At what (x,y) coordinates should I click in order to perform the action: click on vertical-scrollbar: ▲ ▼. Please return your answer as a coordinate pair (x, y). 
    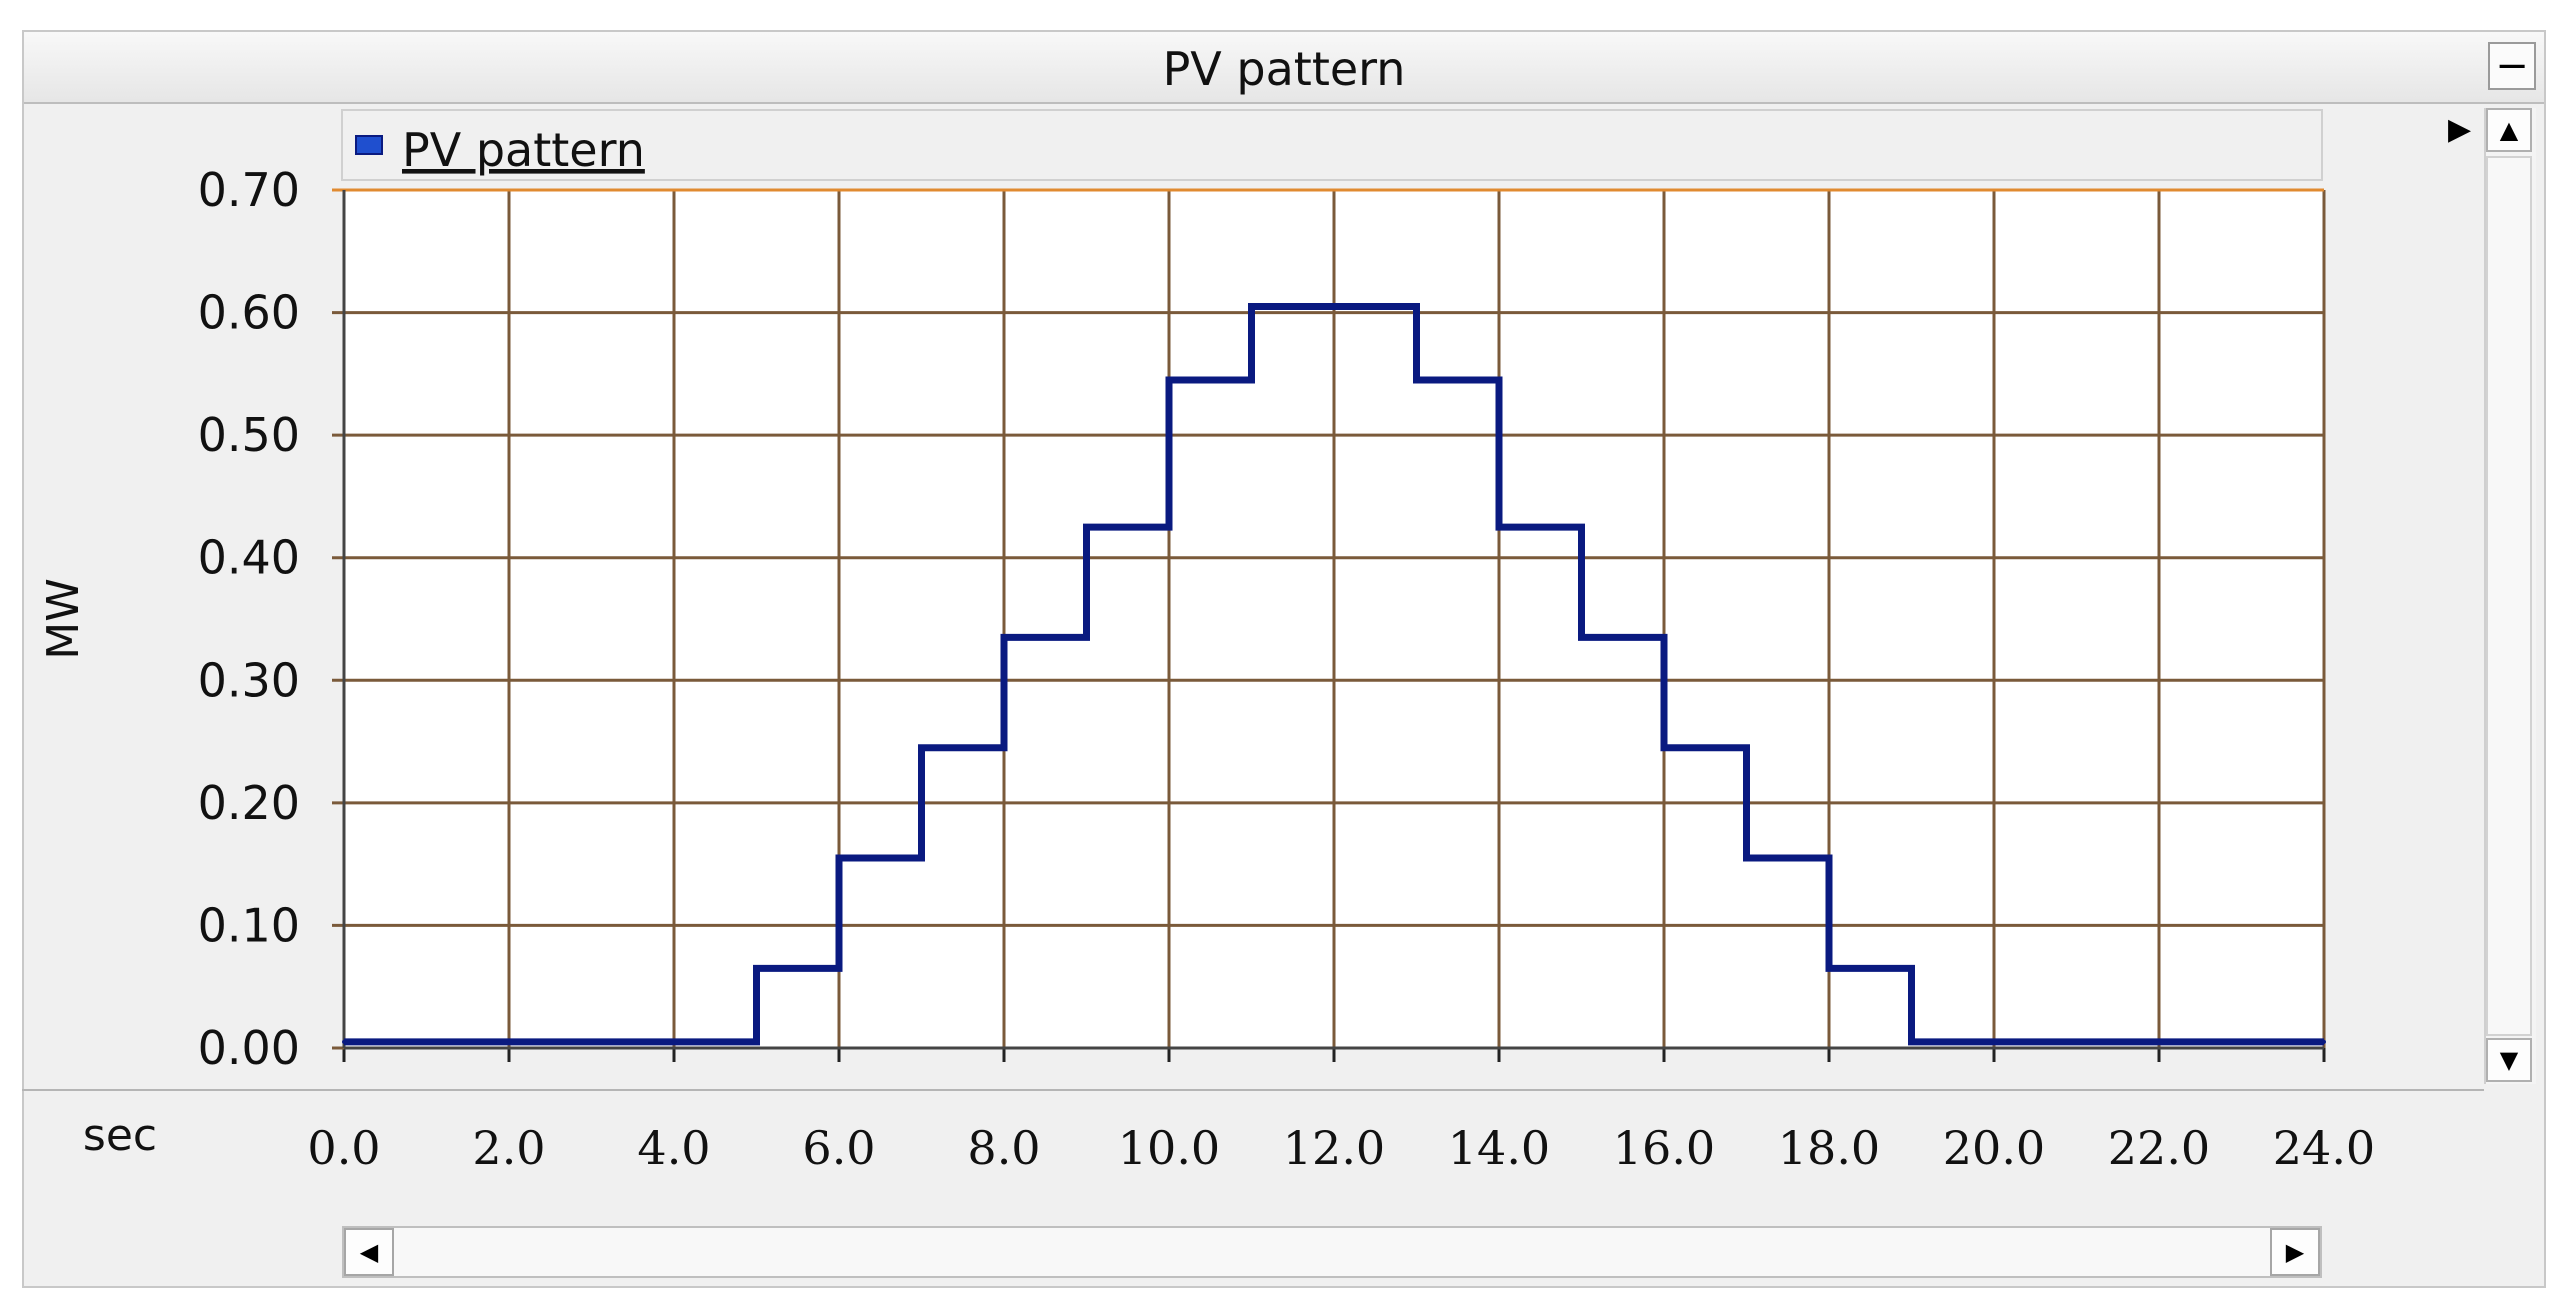
    Looking at the image, I should click on (2510, 596).